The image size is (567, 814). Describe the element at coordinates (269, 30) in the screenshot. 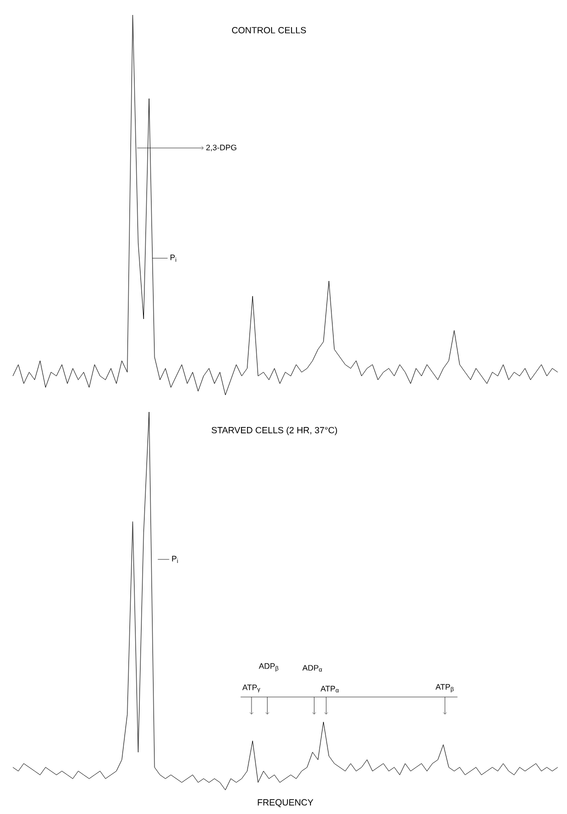

I see `text: CONTROL CELLS` at that location.